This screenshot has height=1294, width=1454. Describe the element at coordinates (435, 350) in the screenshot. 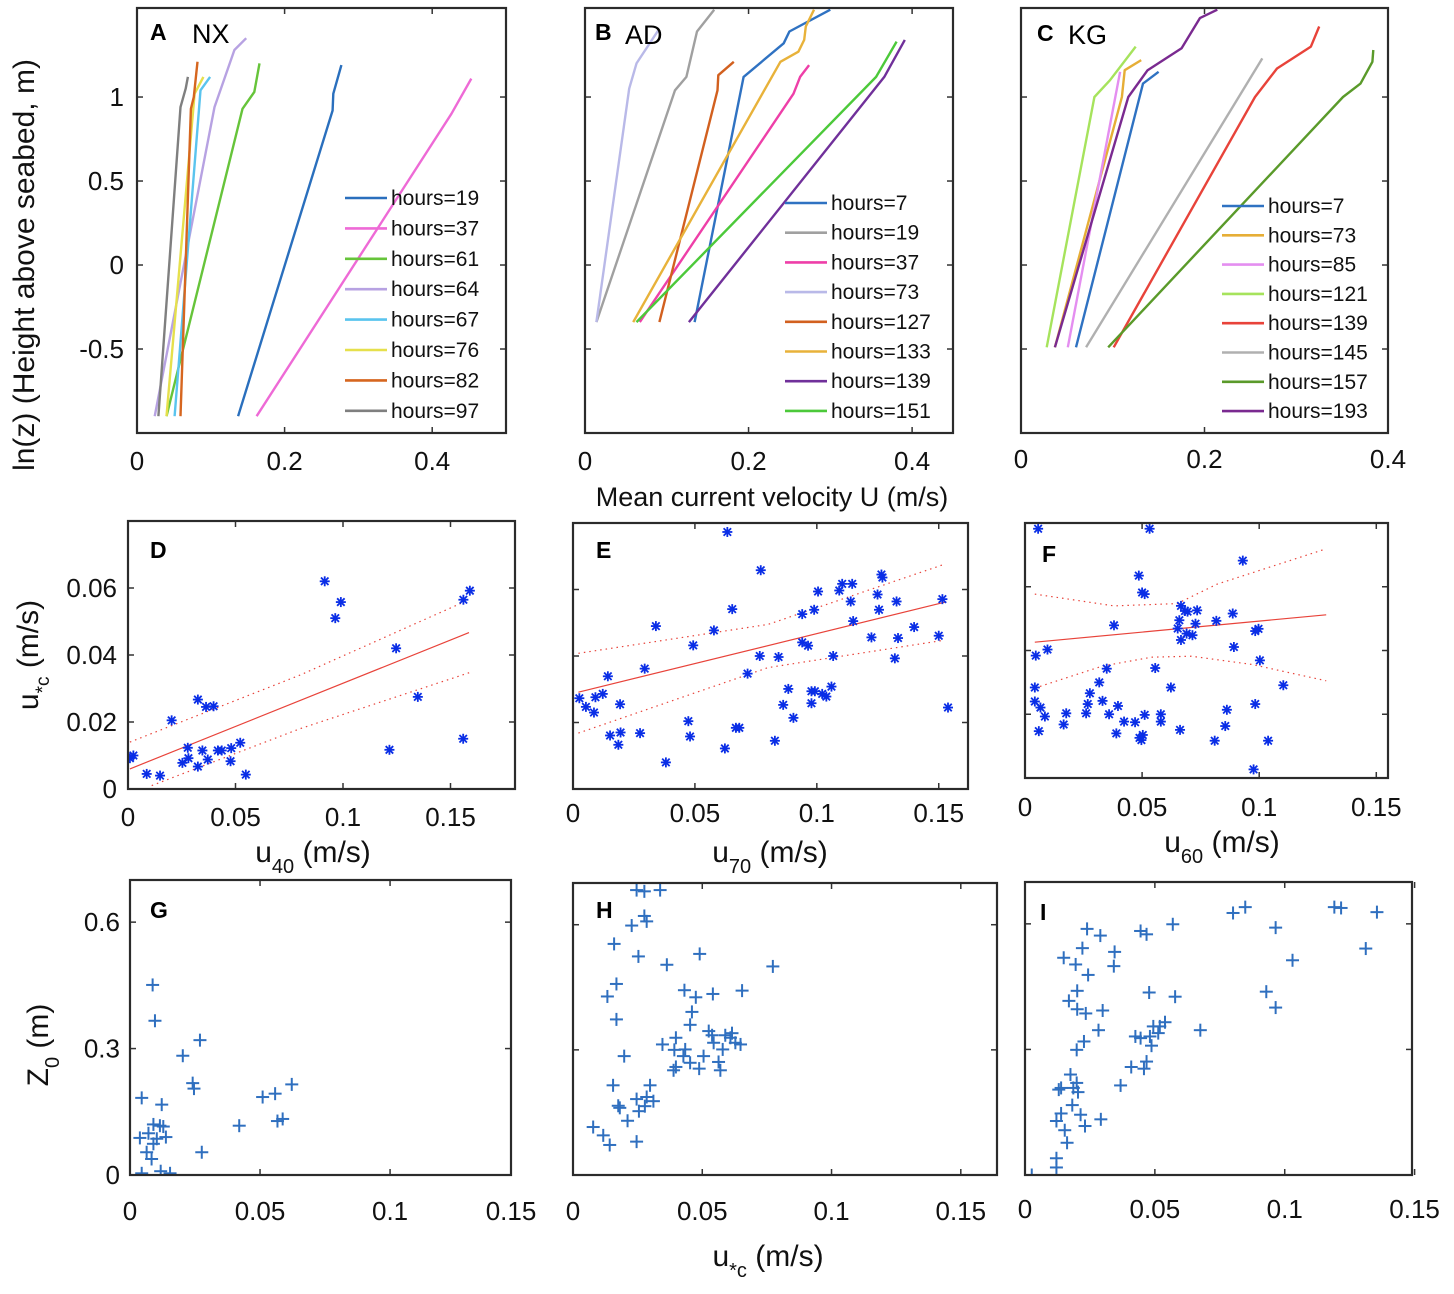

I see `legend-label: hours=76` at that location.